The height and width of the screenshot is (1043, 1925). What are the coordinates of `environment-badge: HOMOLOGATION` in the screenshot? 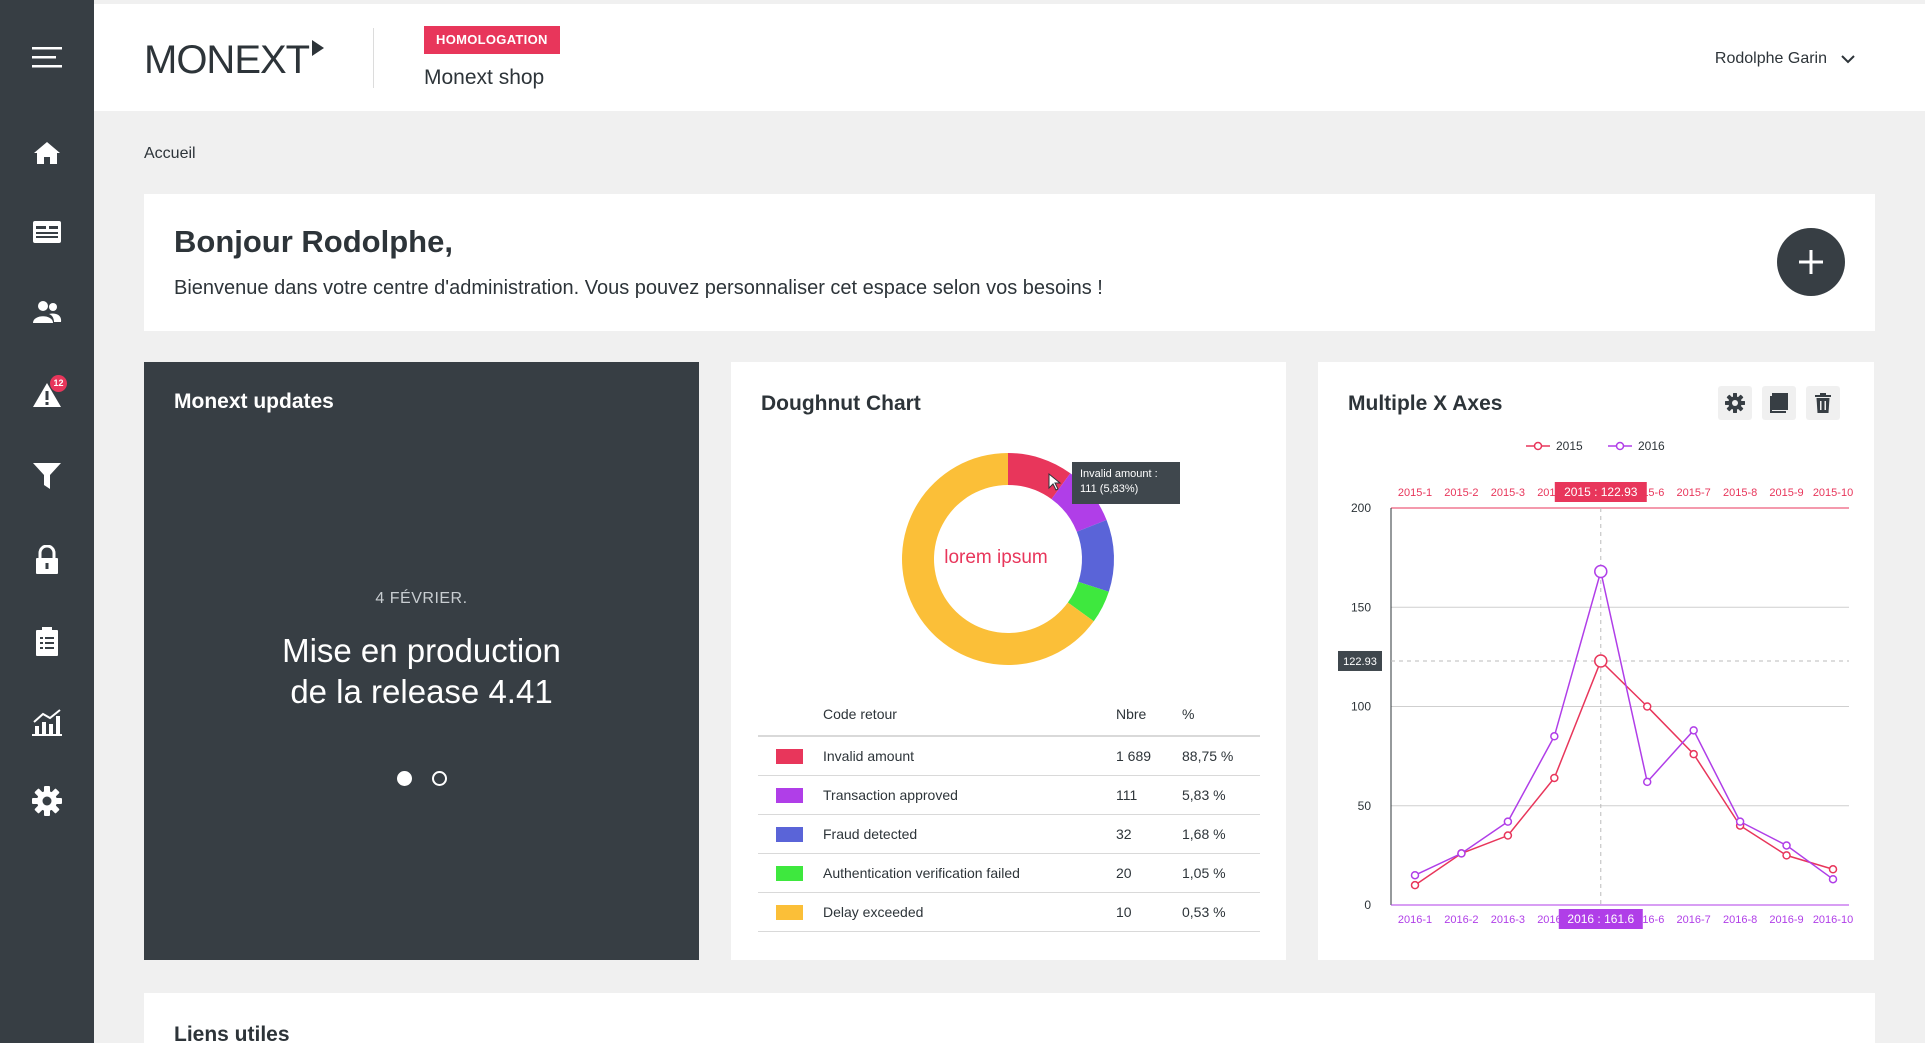 It's located at (492, 40).